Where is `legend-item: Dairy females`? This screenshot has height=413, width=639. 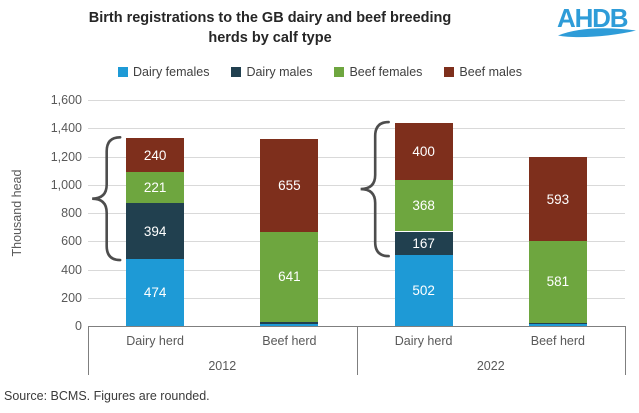 legend-item: Dairy females is located at coordinates (163, 72).